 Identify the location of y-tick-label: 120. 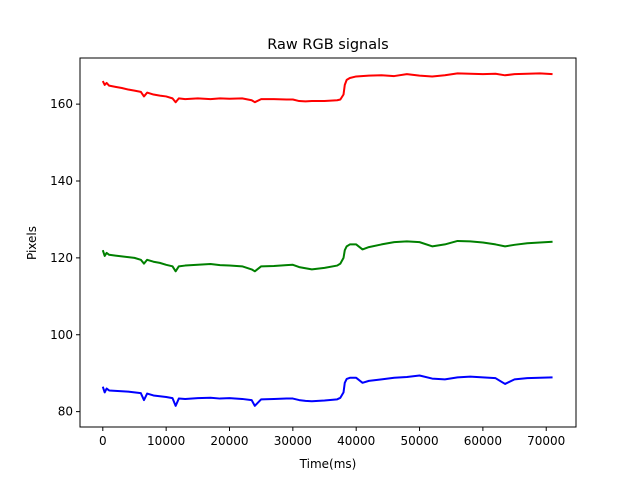
(61, 258).